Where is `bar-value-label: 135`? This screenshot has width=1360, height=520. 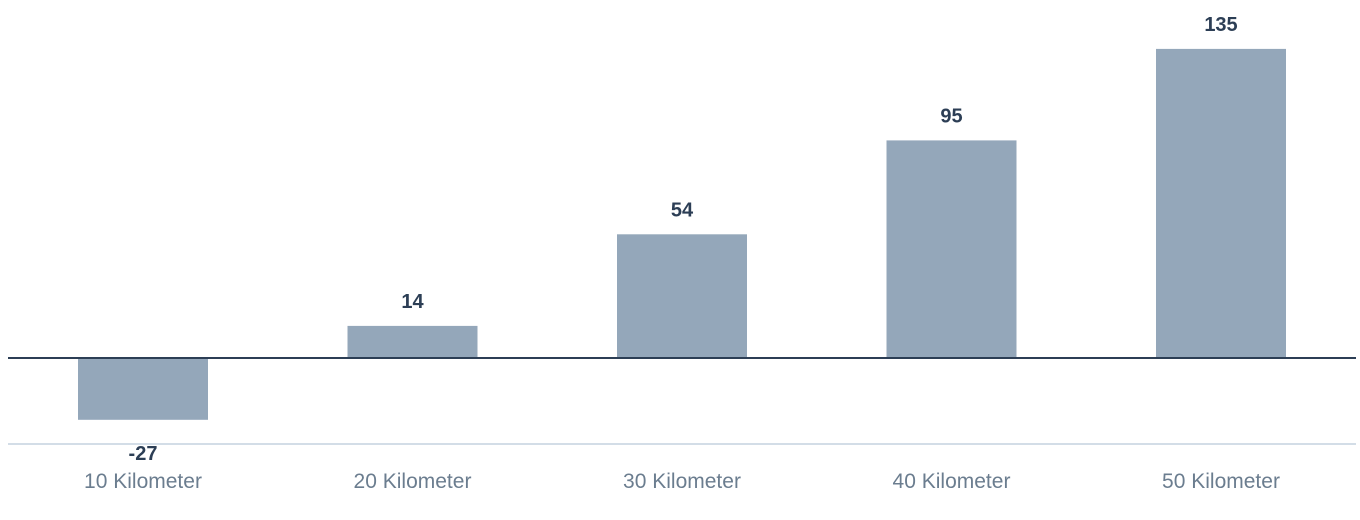 bar-value-label: 135 is located at coordinates (1220, 25).